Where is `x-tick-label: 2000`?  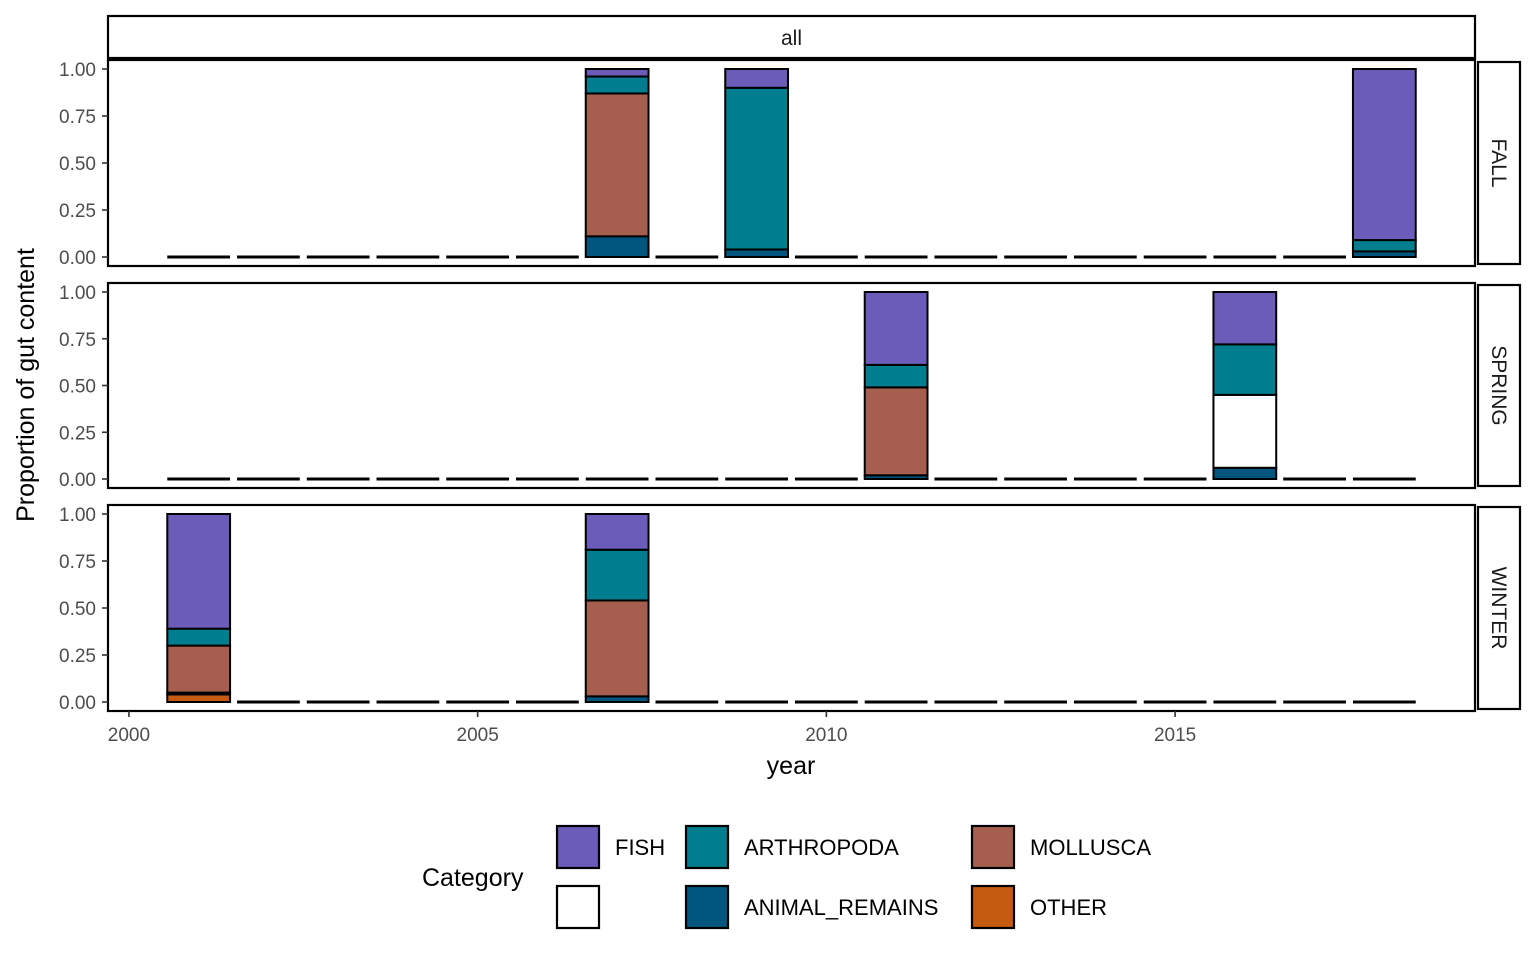
x-tick-label: 2000 is located at coordinates (129, 735).